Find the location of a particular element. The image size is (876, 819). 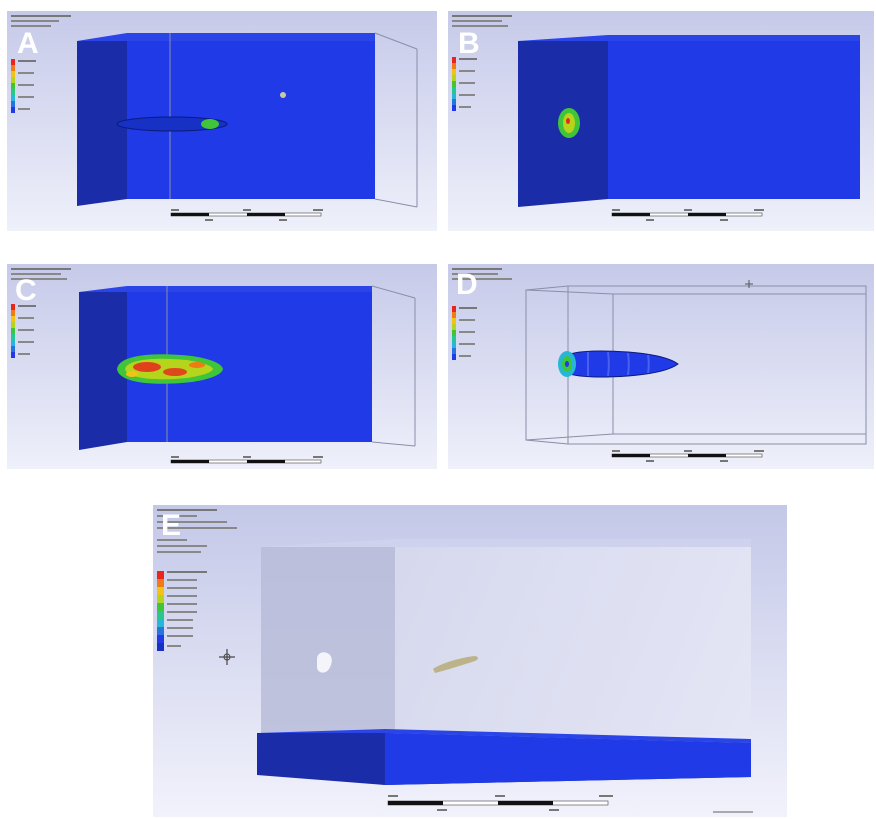

panel-a-render is located at coordinates (222, 121).